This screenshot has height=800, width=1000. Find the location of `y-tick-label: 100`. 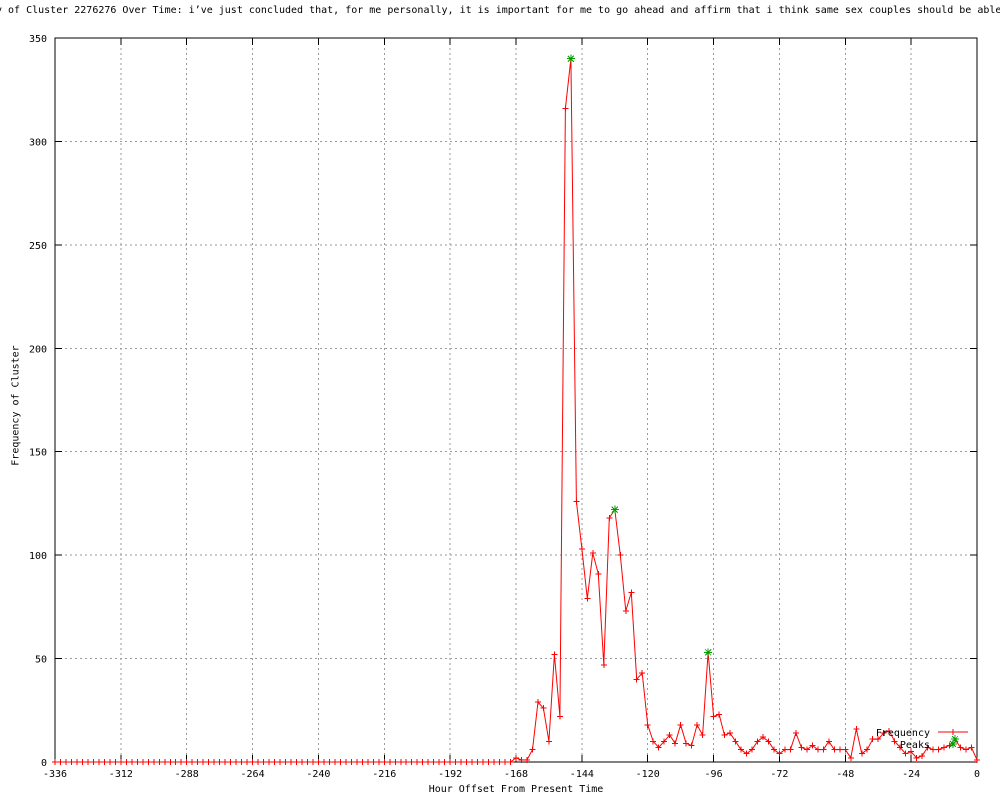

y-tick-label: 100 is located at coordinates (38, 556).